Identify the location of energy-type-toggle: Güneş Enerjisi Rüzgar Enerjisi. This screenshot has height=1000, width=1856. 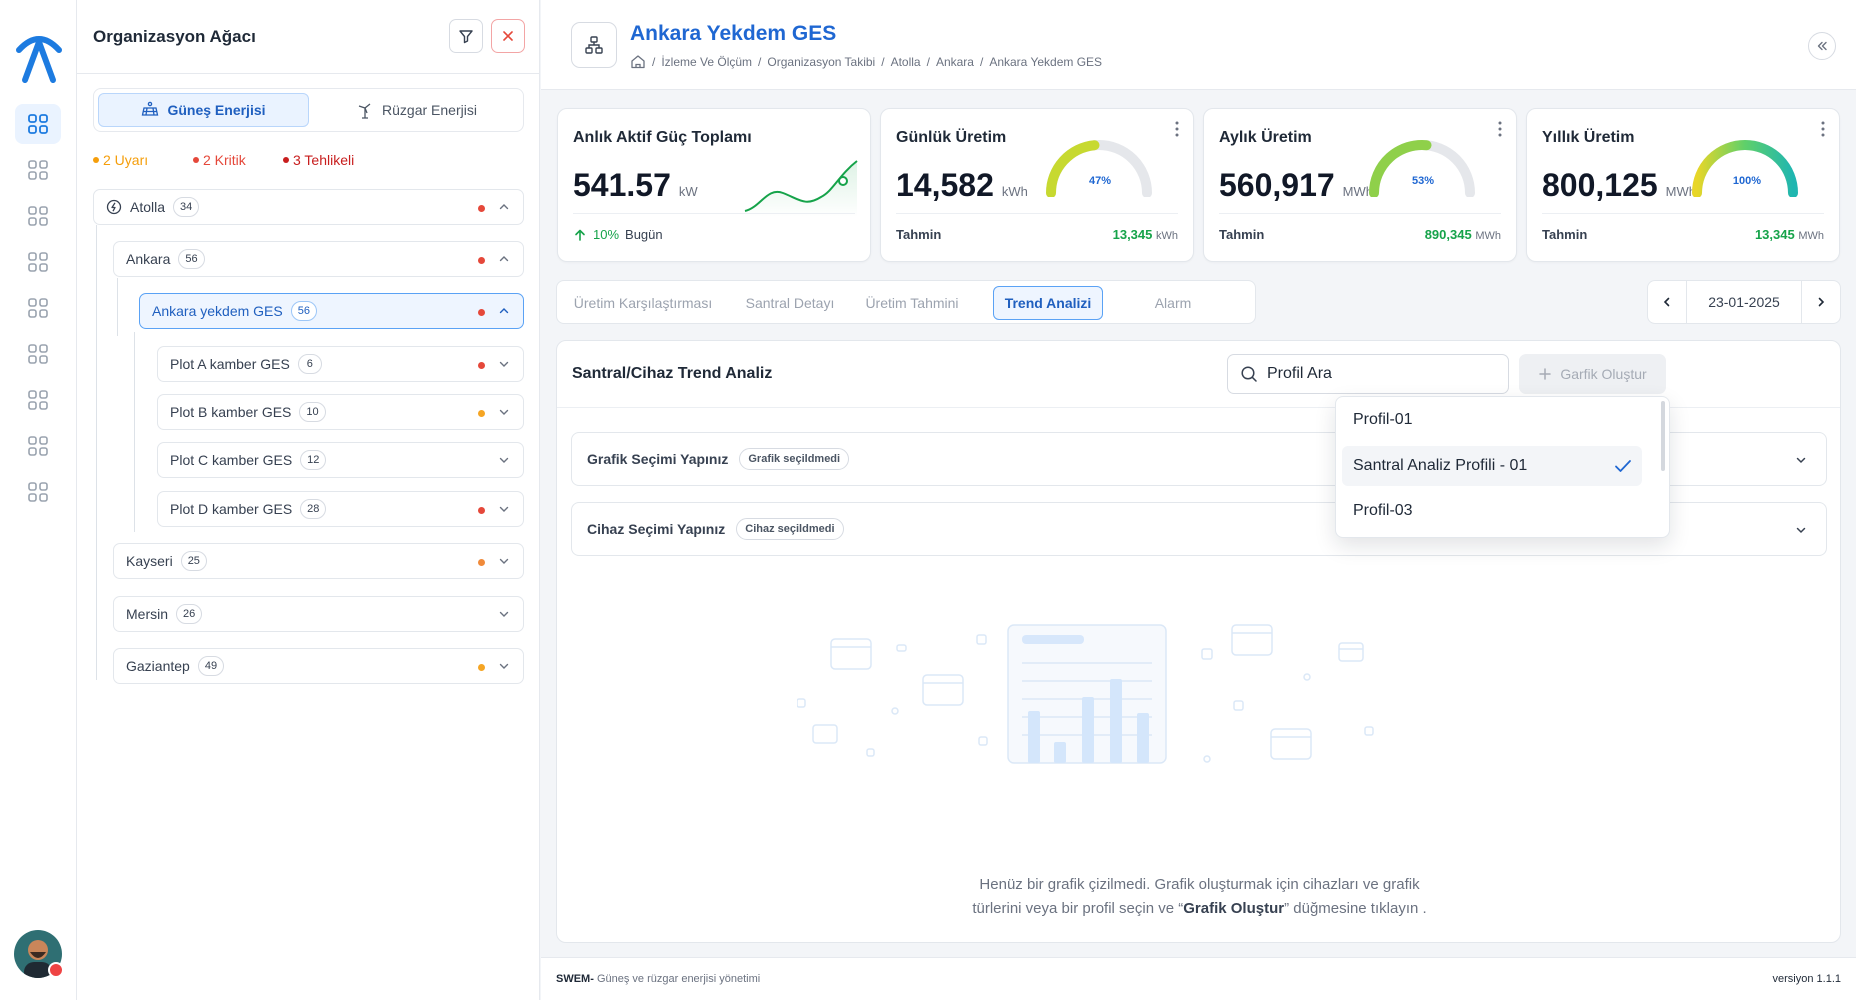
(308, 110).